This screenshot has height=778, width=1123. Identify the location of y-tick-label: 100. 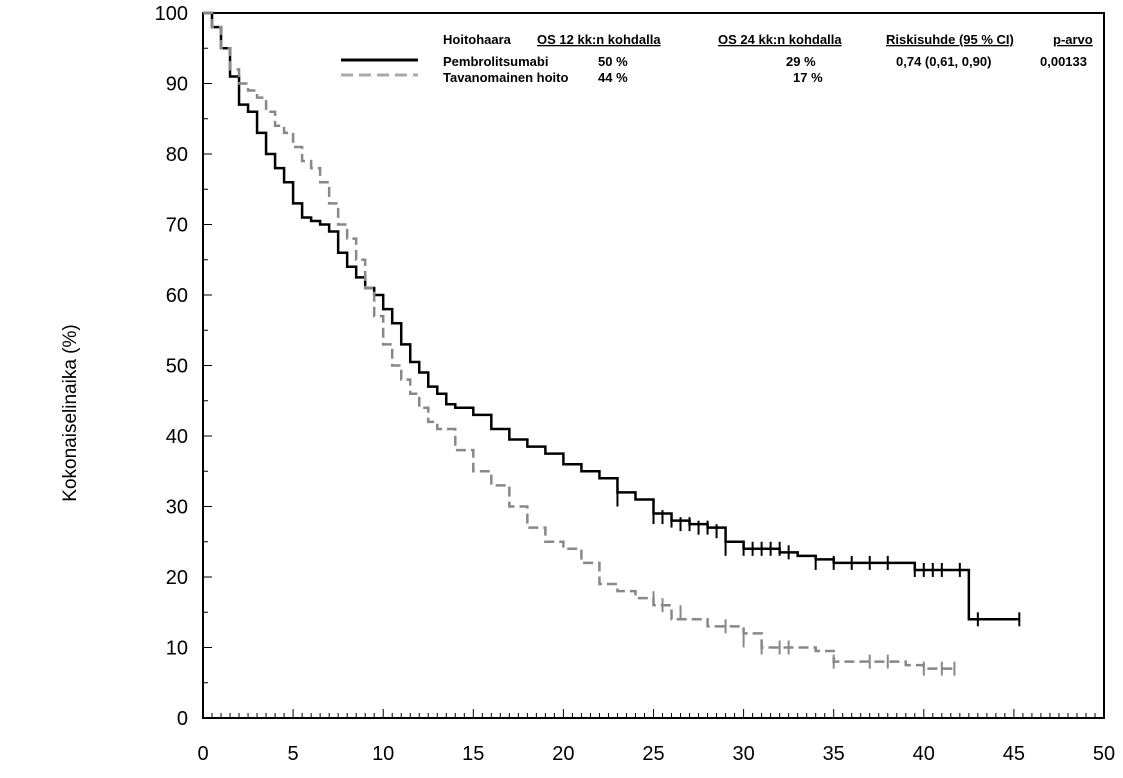
(171, 14).